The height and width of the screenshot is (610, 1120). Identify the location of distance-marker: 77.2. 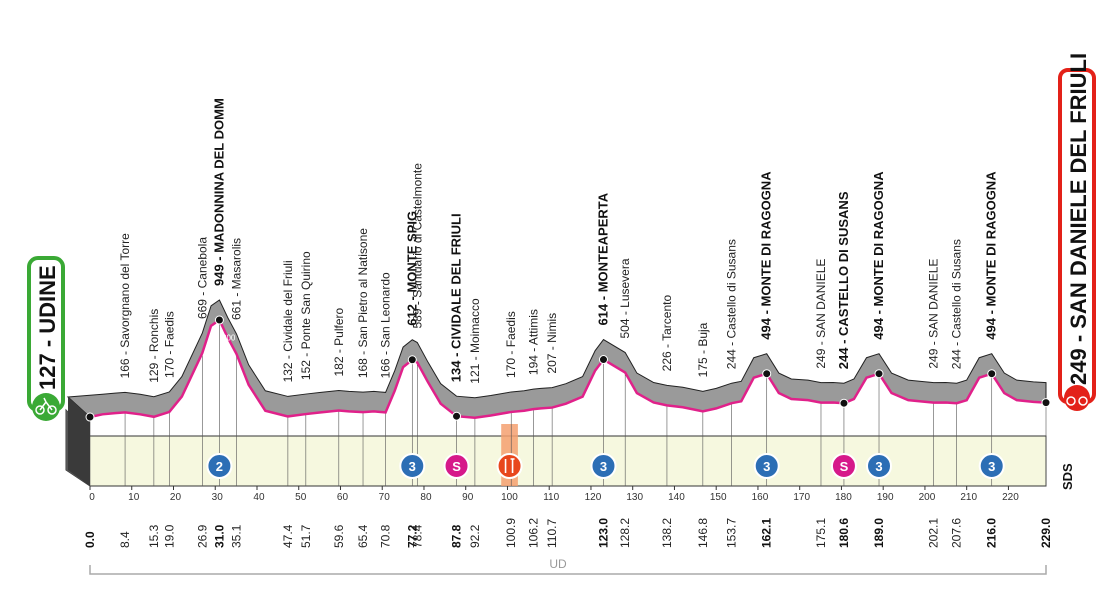
(412, 536).